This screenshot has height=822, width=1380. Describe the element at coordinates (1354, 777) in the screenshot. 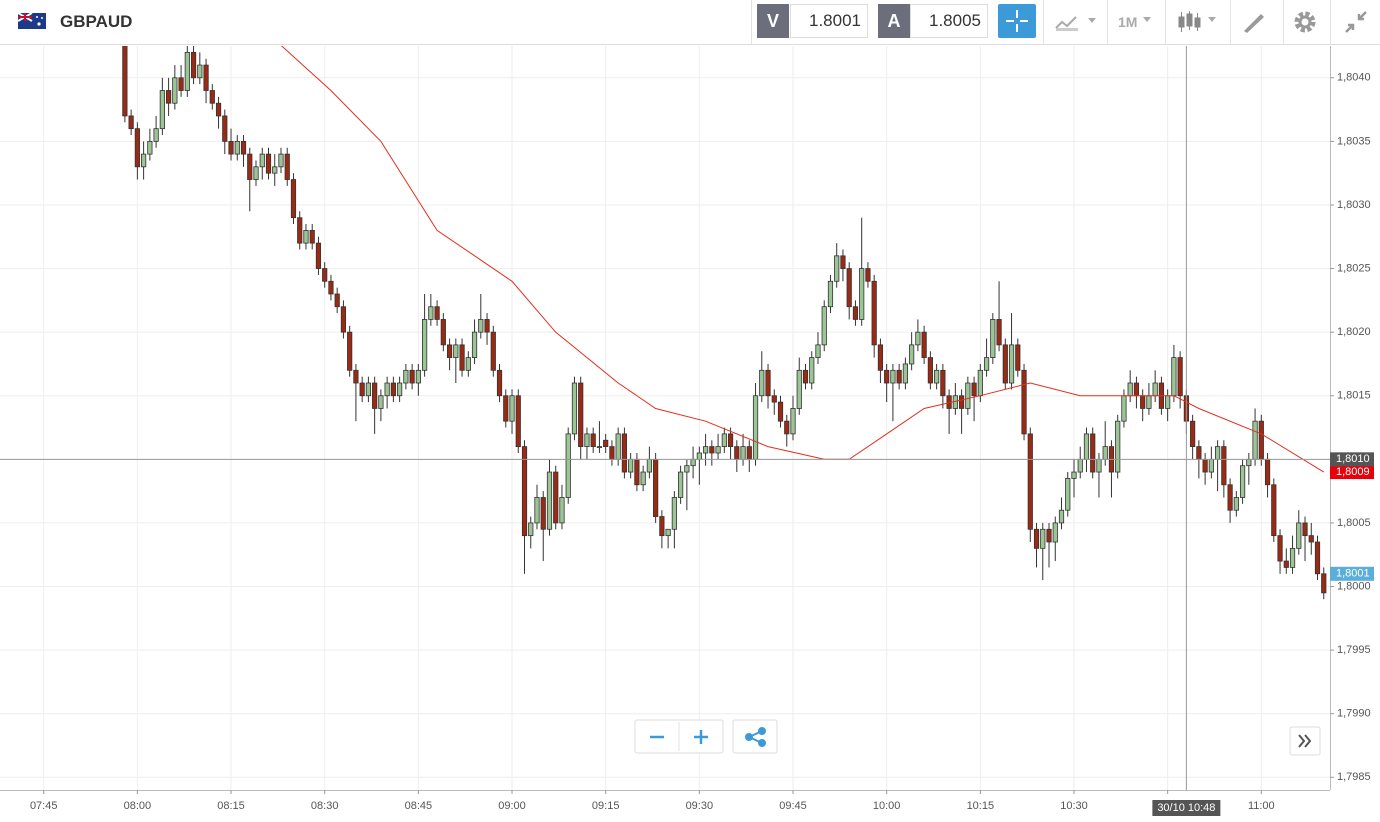

I see `y-tick-label: 1,7985` at that location.